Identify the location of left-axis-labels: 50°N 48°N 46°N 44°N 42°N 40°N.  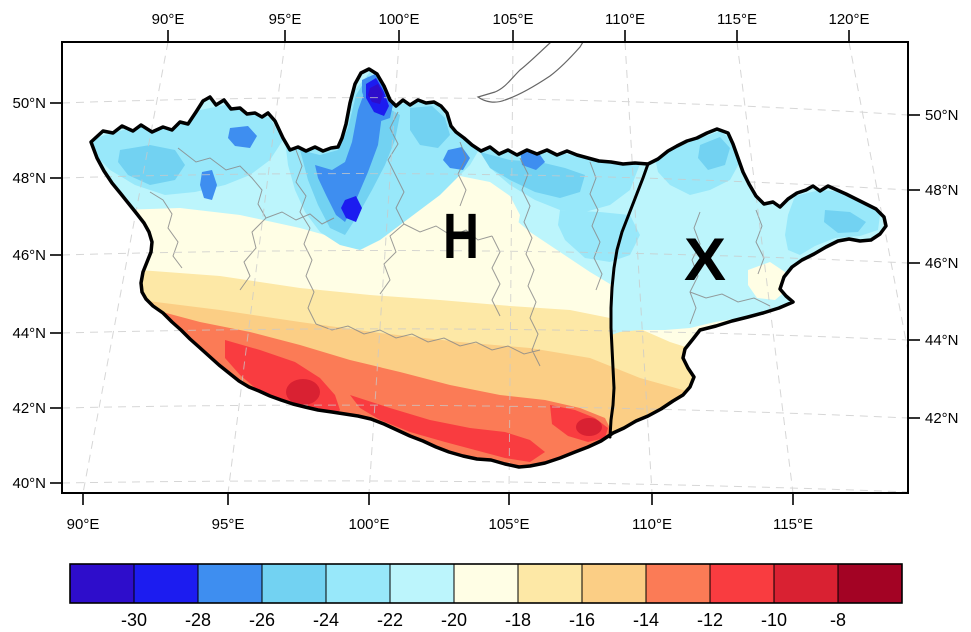
(29, 293).